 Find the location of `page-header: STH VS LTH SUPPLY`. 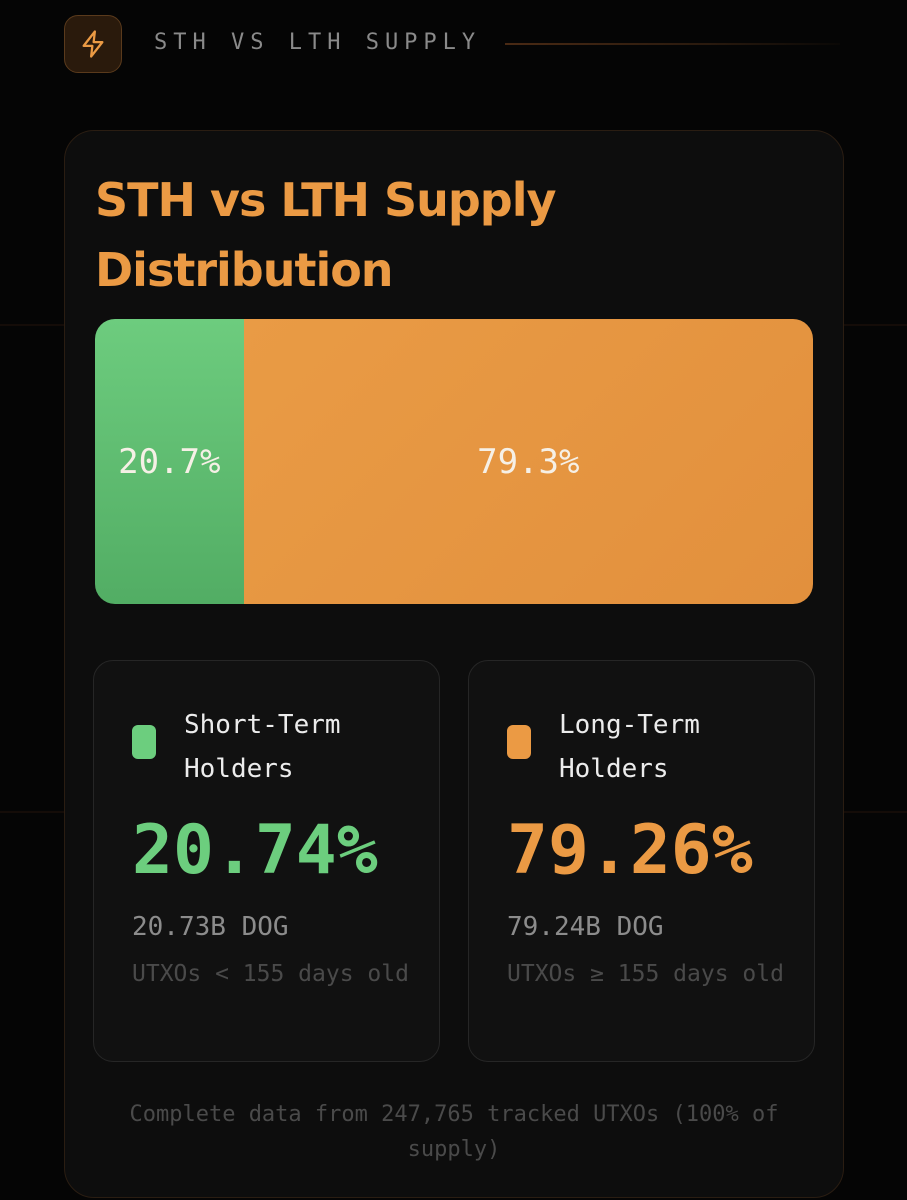

page-header: STH VS LTH SUPPLY is located at coordinates (453, 45).